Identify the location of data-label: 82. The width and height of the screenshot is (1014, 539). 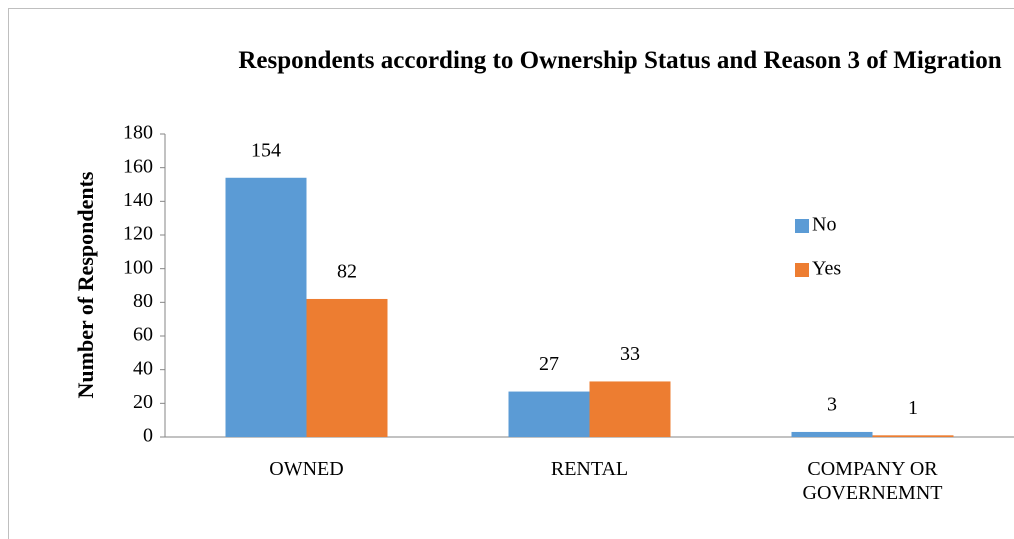
(347, 272).